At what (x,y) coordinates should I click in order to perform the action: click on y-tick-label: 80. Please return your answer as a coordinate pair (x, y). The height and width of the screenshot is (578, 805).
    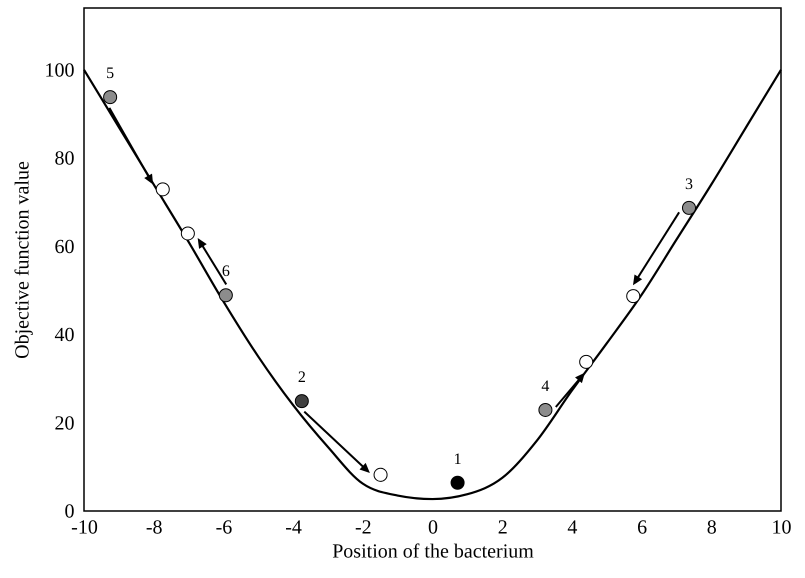
    Looking at the image, I should click on (64, 159).